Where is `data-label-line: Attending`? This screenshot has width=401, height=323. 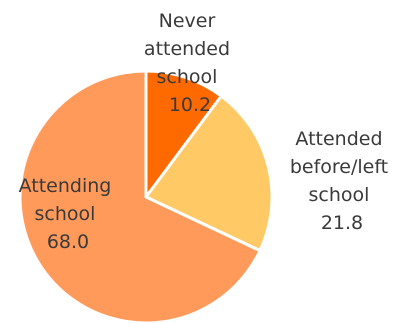
data-label-line: Attending is located at coordinates (65, 186).